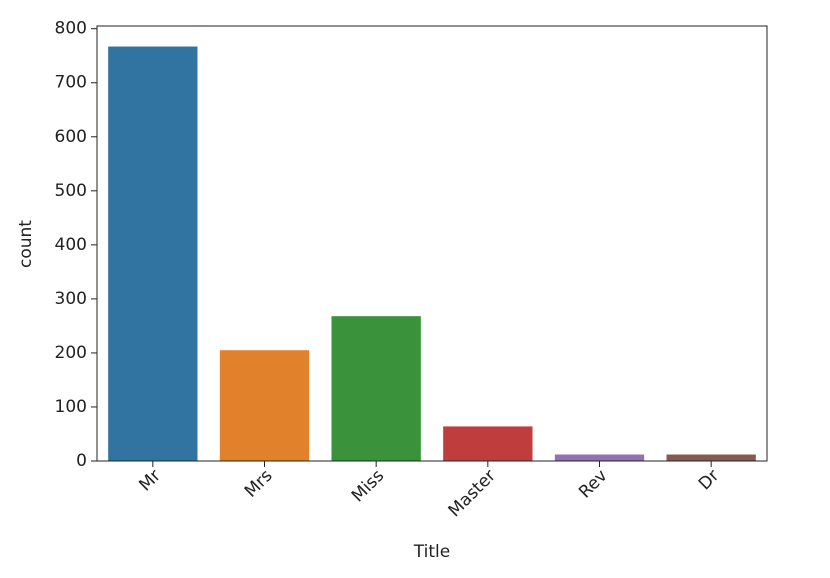 The height and width of the screenshot is (578, 830). What do you see at coordinates (149, 480) in the screenshot?
I see `x-tick-label: Mr` at bounding box center [149, 480].